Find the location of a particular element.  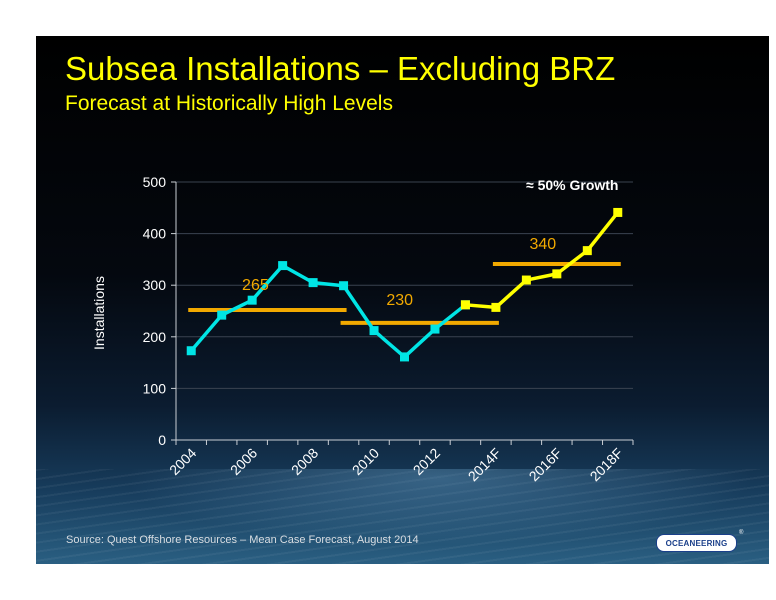

x-tick-label: 2018F is located at coordinates (605, 464).